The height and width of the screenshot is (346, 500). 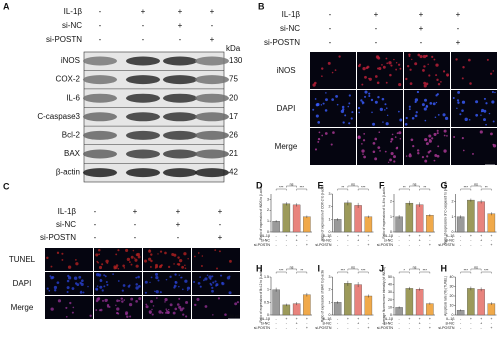 What do you see at coordinates (233, 172) in the screenshot?
I see `kda-value: 42` at bounding box center [233, 172].